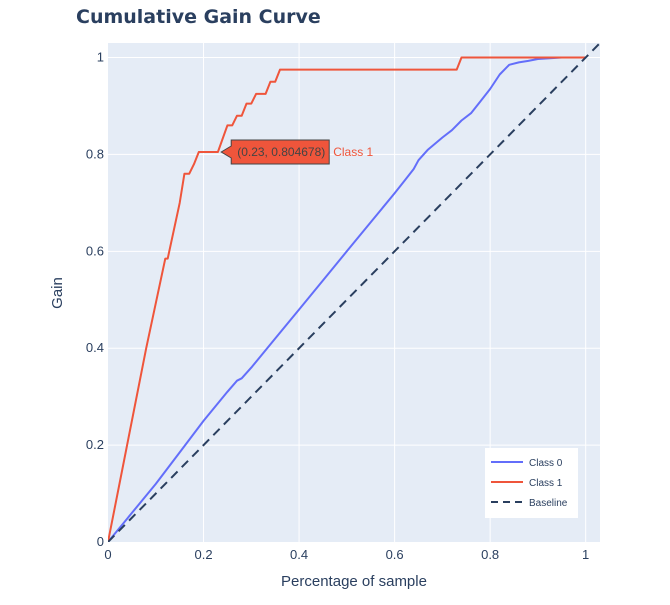  Describe the element at coordinates (95, 250) in the screenshot. I see `y-tick-label: 0.6` at that location.